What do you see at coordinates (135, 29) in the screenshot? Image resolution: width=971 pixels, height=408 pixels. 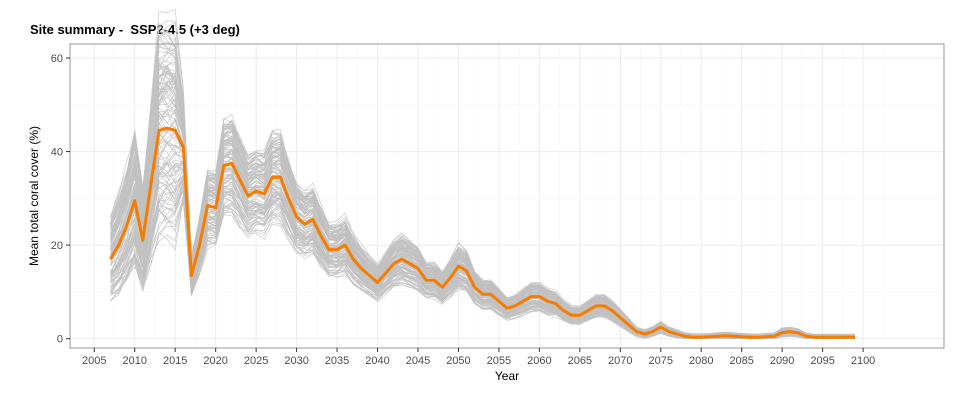 I see `chart-title: Site summary - SSP2-4.5 (+3 deg)` at bounding box center [135, 29].